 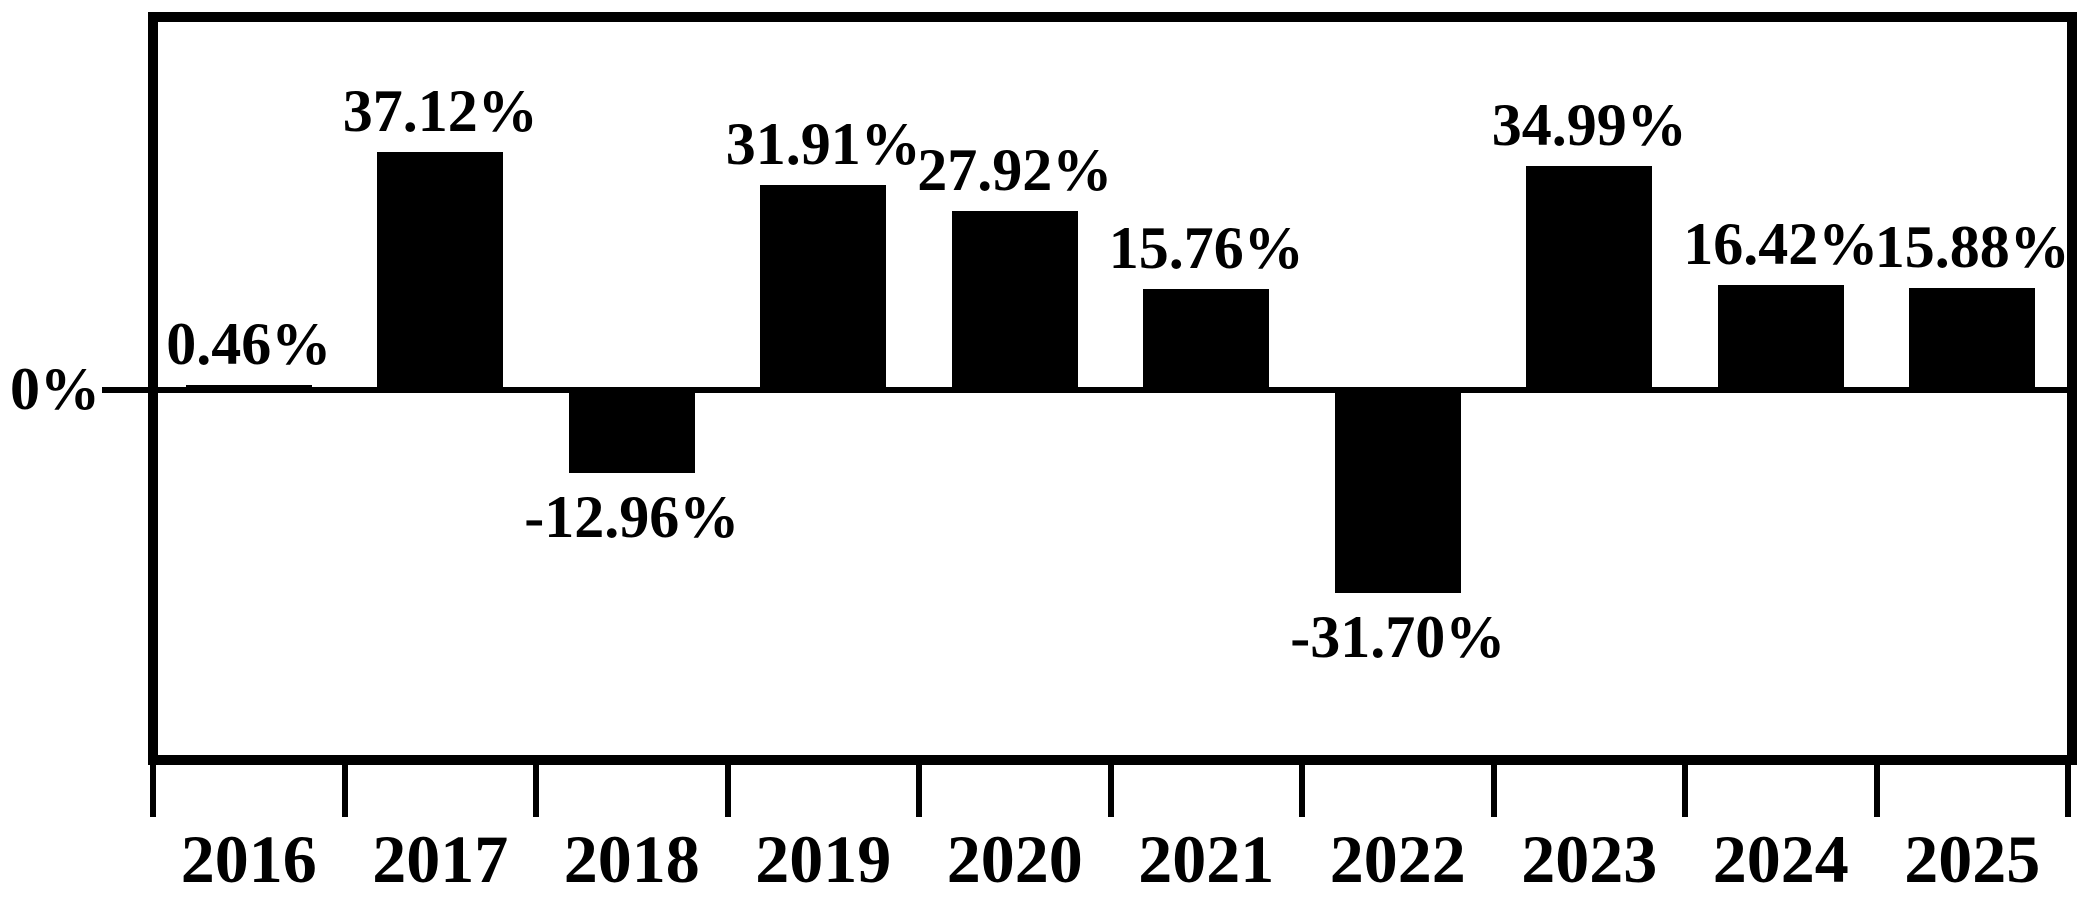 What do you see at coordinates (130, 390) in the screenshot?
I see `y-axis-zero-tick` at bounding box center [130, 390].